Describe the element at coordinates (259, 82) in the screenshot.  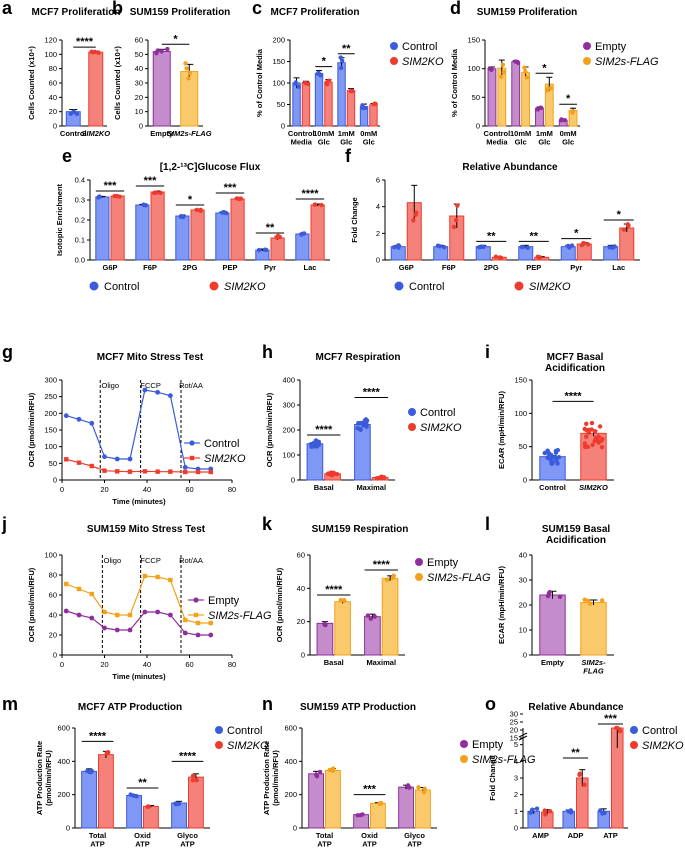
I see `y-axis-label: % of Control Media` at that location.